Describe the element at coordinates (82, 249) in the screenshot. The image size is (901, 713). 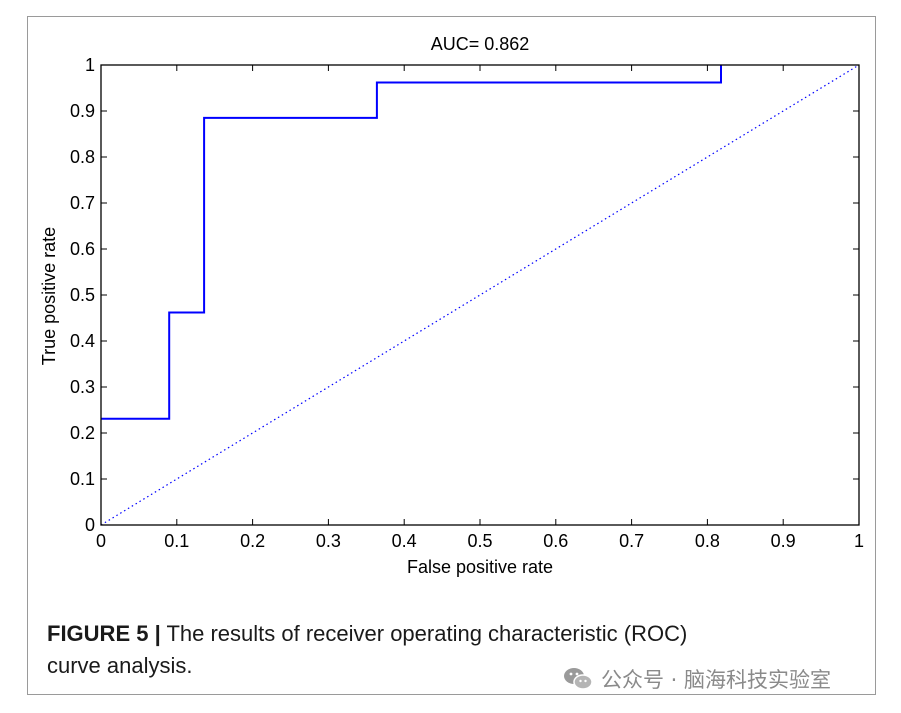
I see `y-tick-label: 0.6` at that location.